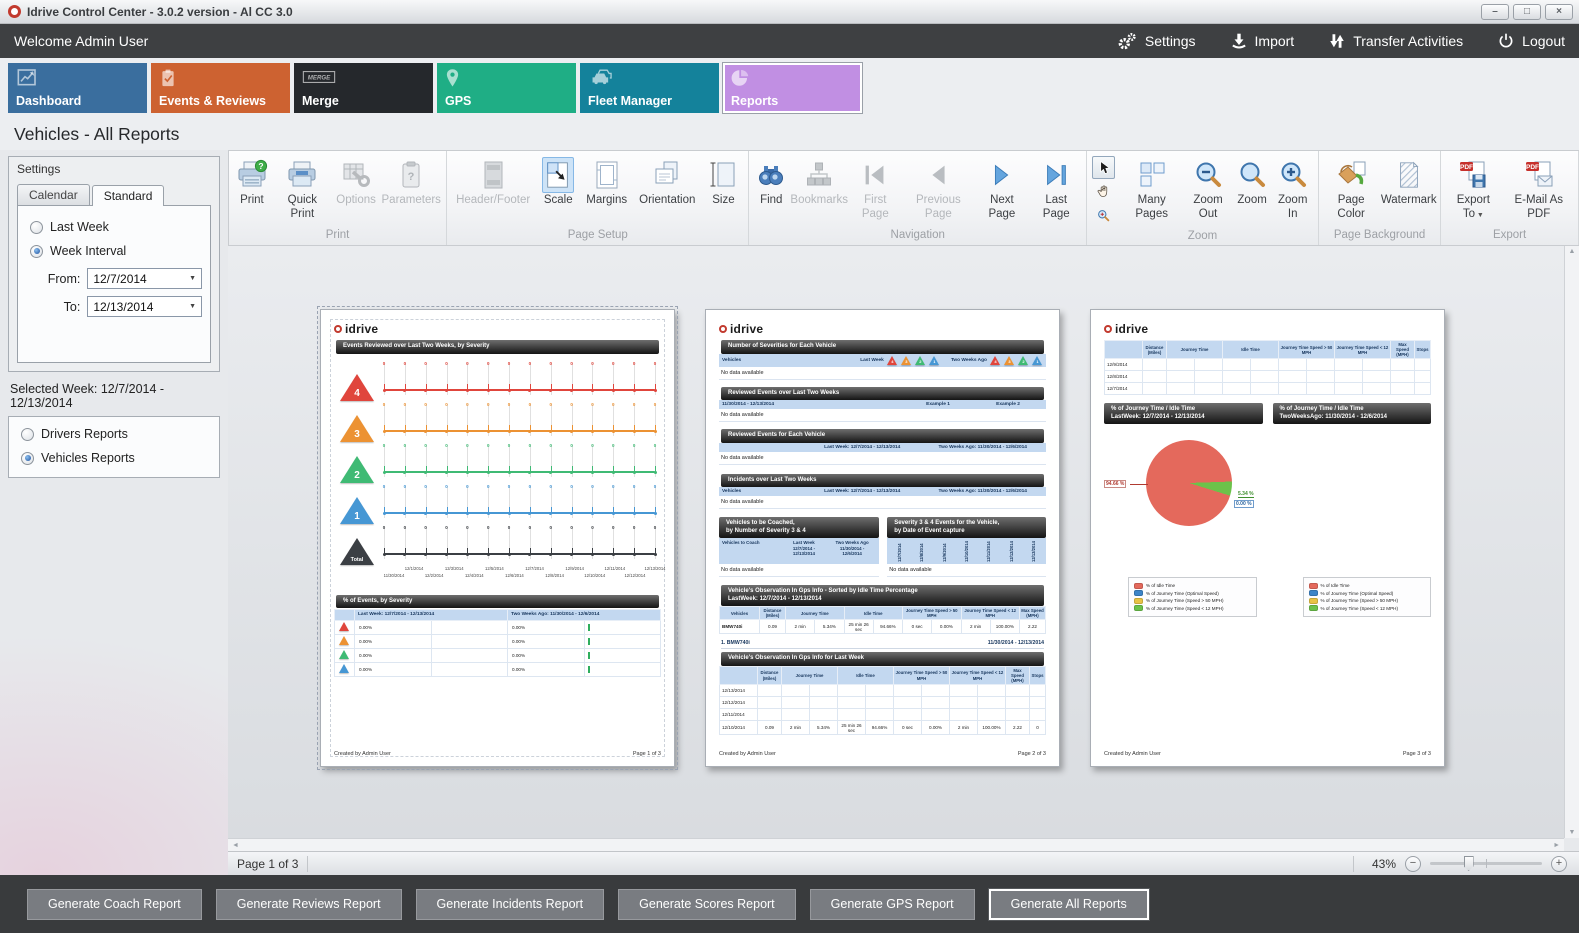  I want to click on transfer-activities-button: Transfer Activities, so click(1395, 41).